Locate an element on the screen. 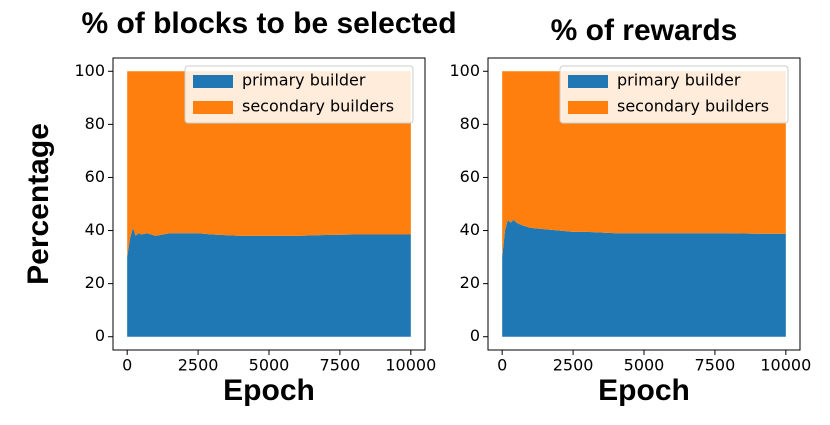 The image size is (830, 425). chart-title: % of rewards is located at coordinates (644, 30).